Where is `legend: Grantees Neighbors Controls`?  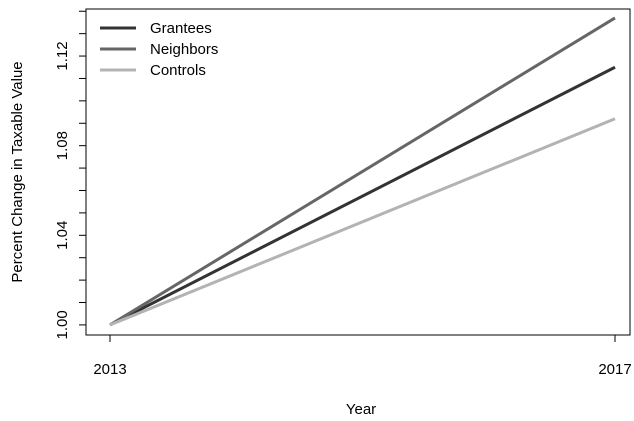
legend: Grantees Neighbors Controls is located at coordinates (159, 49).